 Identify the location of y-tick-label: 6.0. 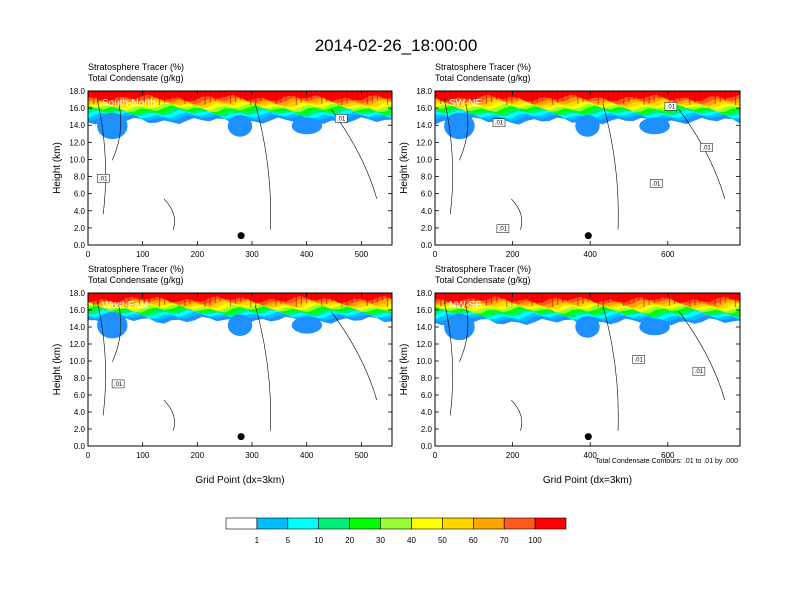
(80, 395).